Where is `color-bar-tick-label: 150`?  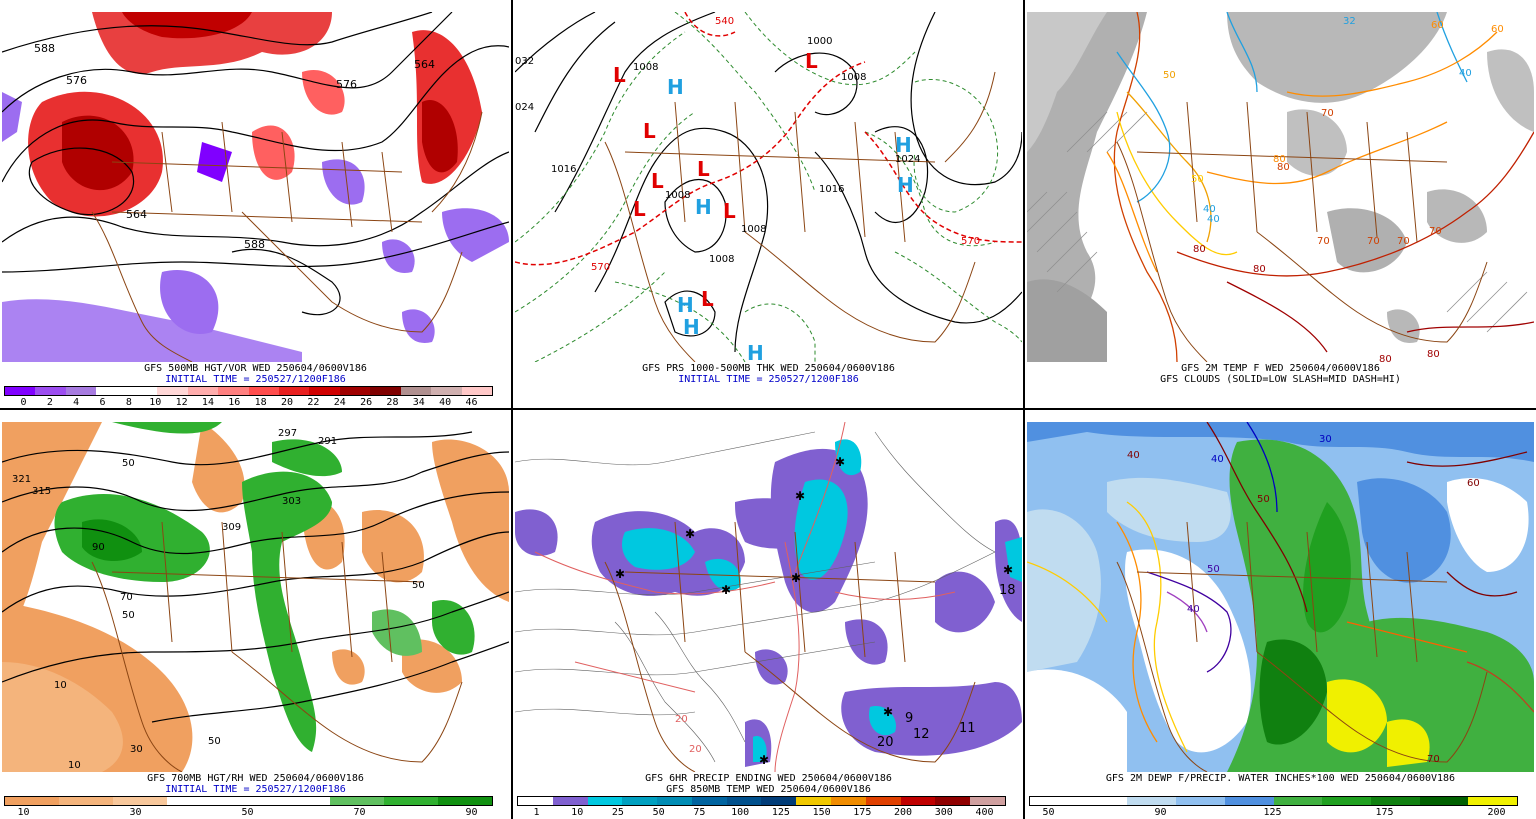
color-bar-tick-label: 150 is located at coordinates (821, 812).